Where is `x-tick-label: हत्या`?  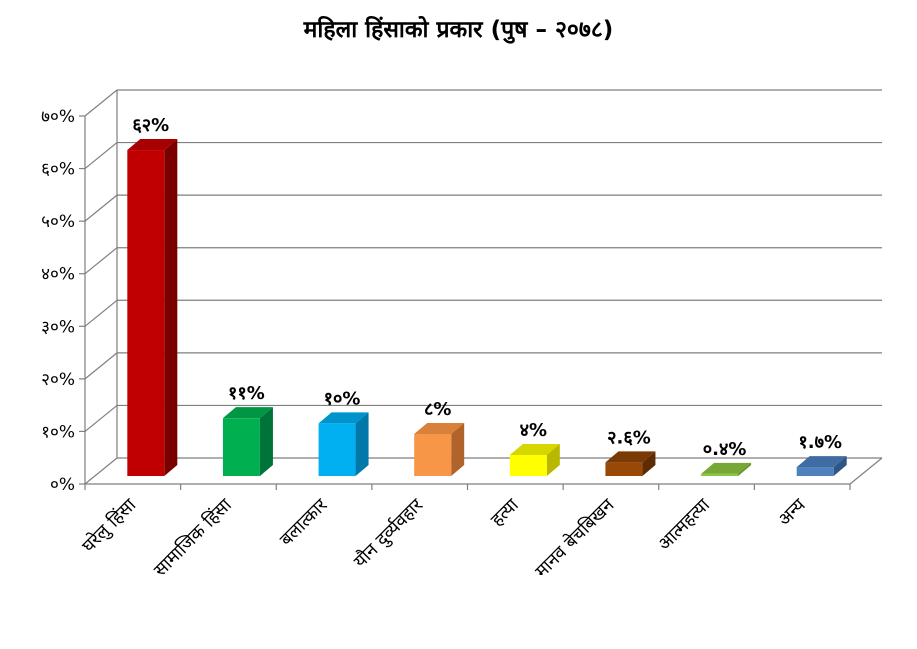
x-tick-label: हत्या is located at coordinates (505, 512).